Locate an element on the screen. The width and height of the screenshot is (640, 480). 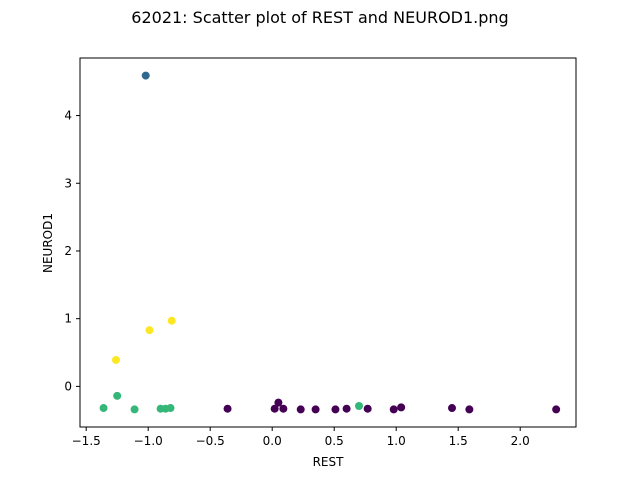
x-tick-label: 2.0 is located at coordinates (520, 441).